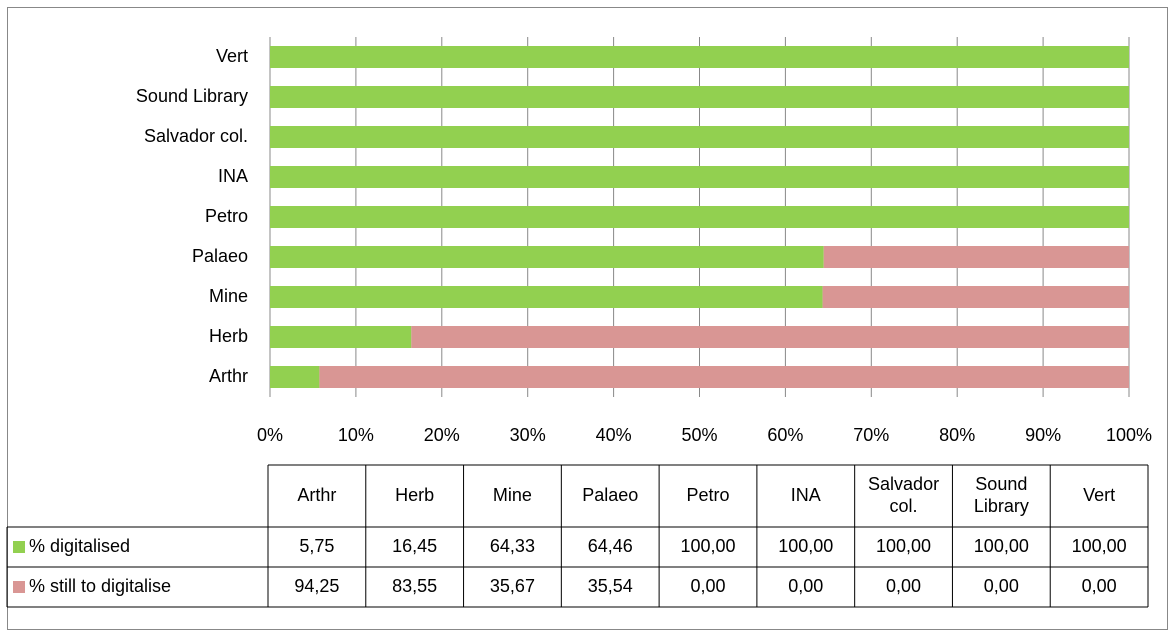 This screenshot has height=637, width=1175. Describe the element at coordinates (512, 586) in the screenshot. I see `table-cell: 35,67` at that location.